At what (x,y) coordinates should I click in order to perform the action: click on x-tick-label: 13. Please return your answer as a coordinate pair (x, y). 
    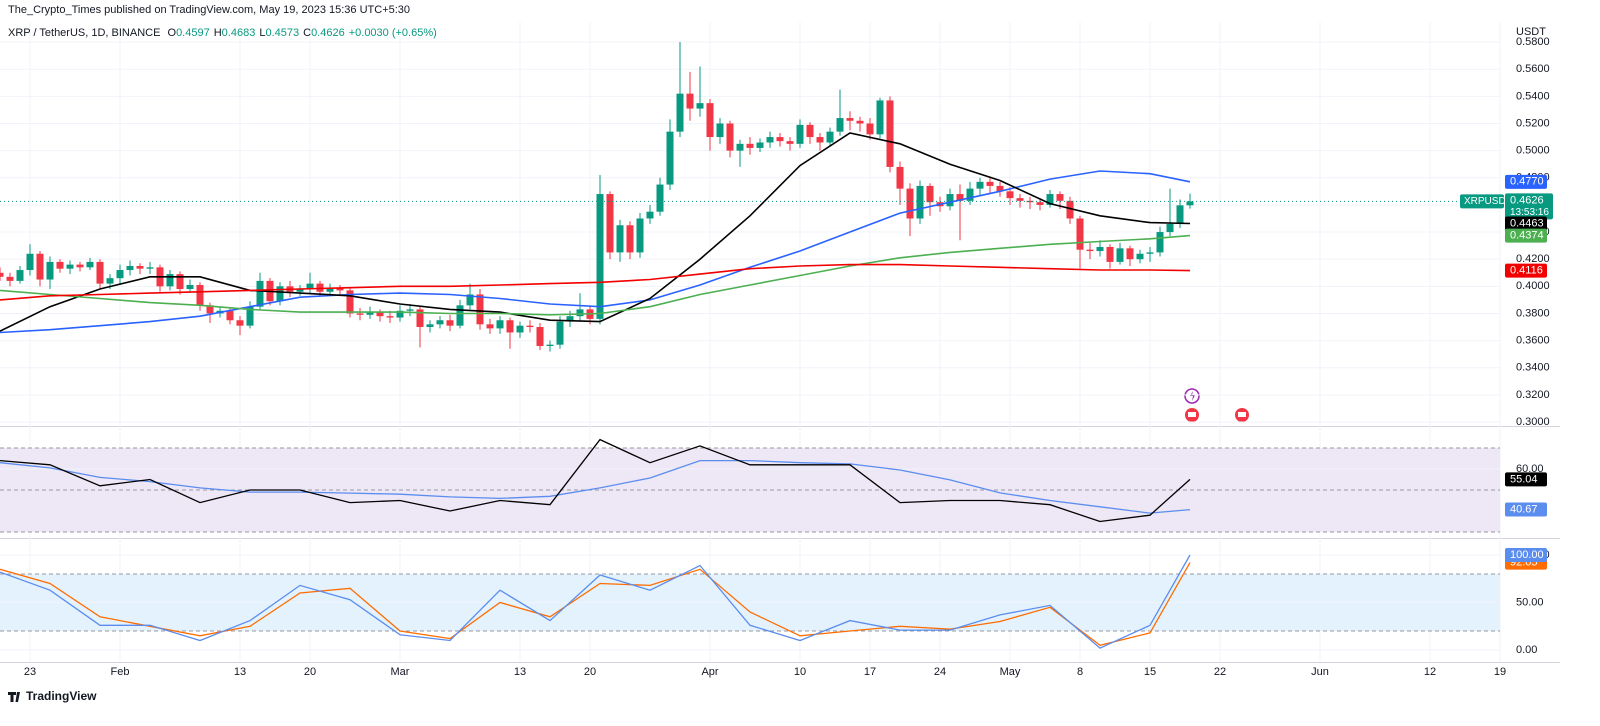
    Looking at the image, I should click on (520, 672).